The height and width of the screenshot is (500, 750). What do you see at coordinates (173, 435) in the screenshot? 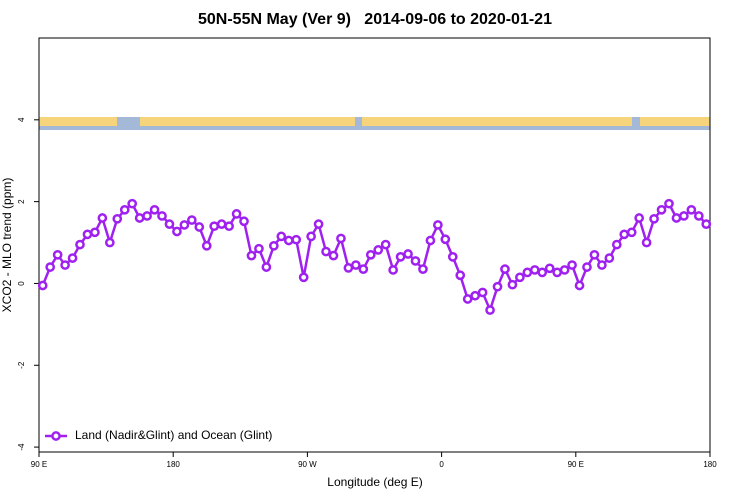
I see `legend-label: Land (Nadir&Glint) and Ocean (Glint)` at bounding box center [173, 435].